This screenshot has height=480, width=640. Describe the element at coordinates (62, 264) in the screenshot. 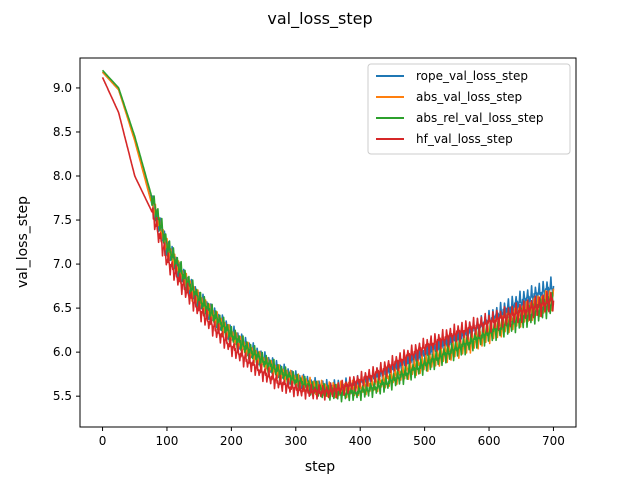

I see `y-tick-label: 7.0` at that location.